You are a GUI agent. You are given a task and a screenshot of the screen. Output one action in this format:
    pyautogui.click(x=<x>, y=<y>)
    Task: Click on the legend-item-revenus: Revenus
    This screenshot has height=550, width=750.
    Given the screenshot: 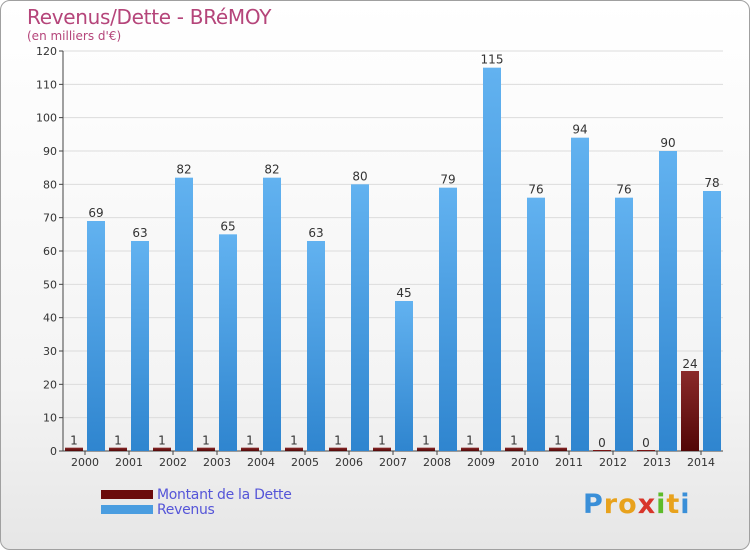 What is the action you would take?
    pyautogui.click(x=196, y=509)
    